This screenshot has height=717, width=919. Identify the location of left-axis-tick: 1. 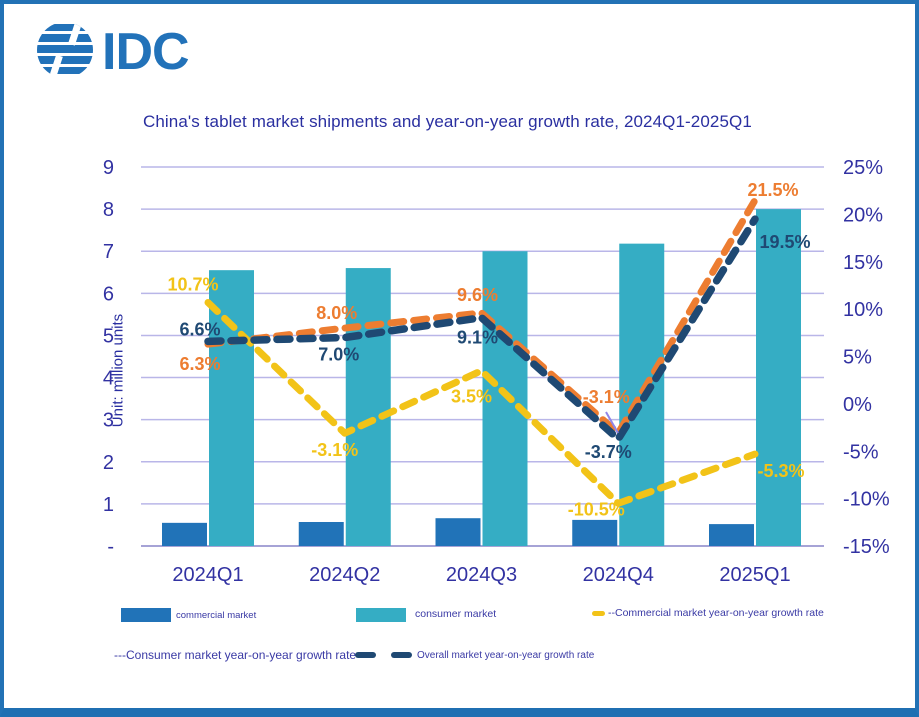
(108, 505).